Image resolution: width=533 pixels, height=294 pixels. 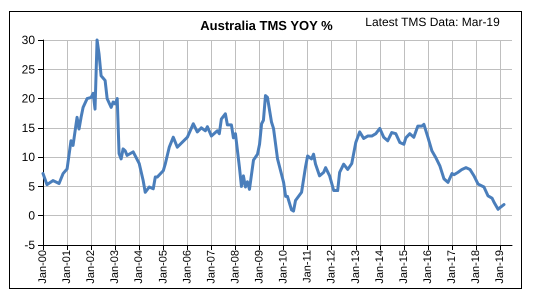 What do you see at coordinates (187, 267) in the screenshot?
I see `x-tick-label: Jan-06` at bounding box center [187, 267].